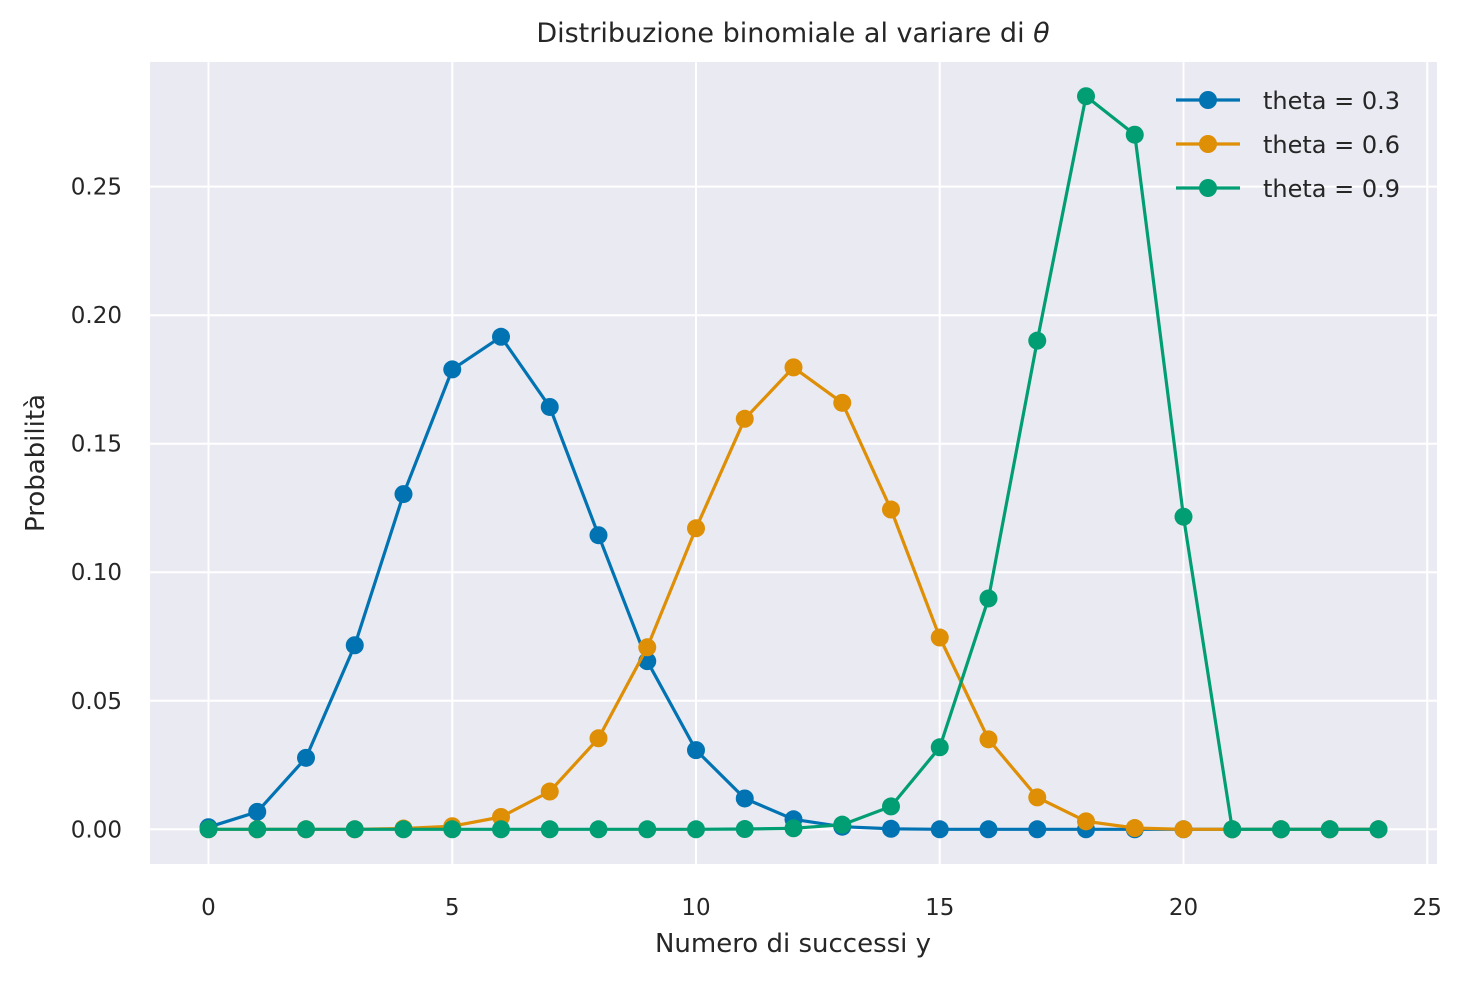 Image resolution: width=1463 pixels, height=983 pixels. I want to click on legend: theta = 0.3 theta = 0.6 theta = 0.9, so click(1288, 145).